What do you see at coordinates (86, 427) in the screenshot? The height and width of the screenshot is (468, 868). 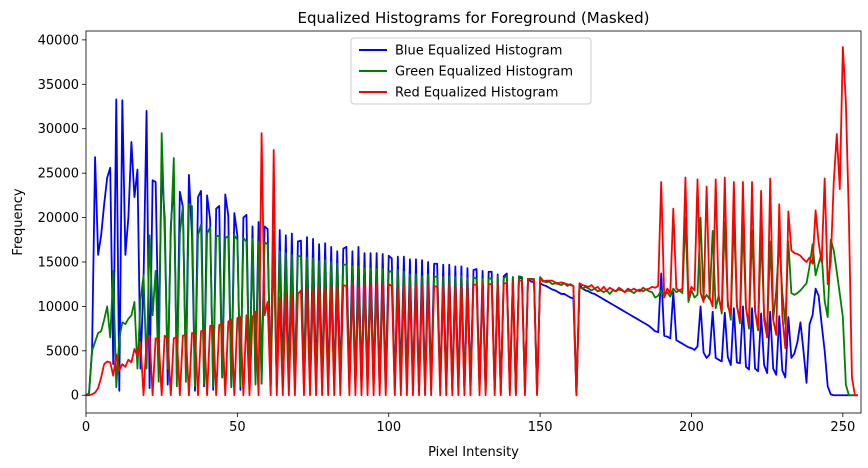 I see `x-tick-label: 0` at bounding box center [86, 427].